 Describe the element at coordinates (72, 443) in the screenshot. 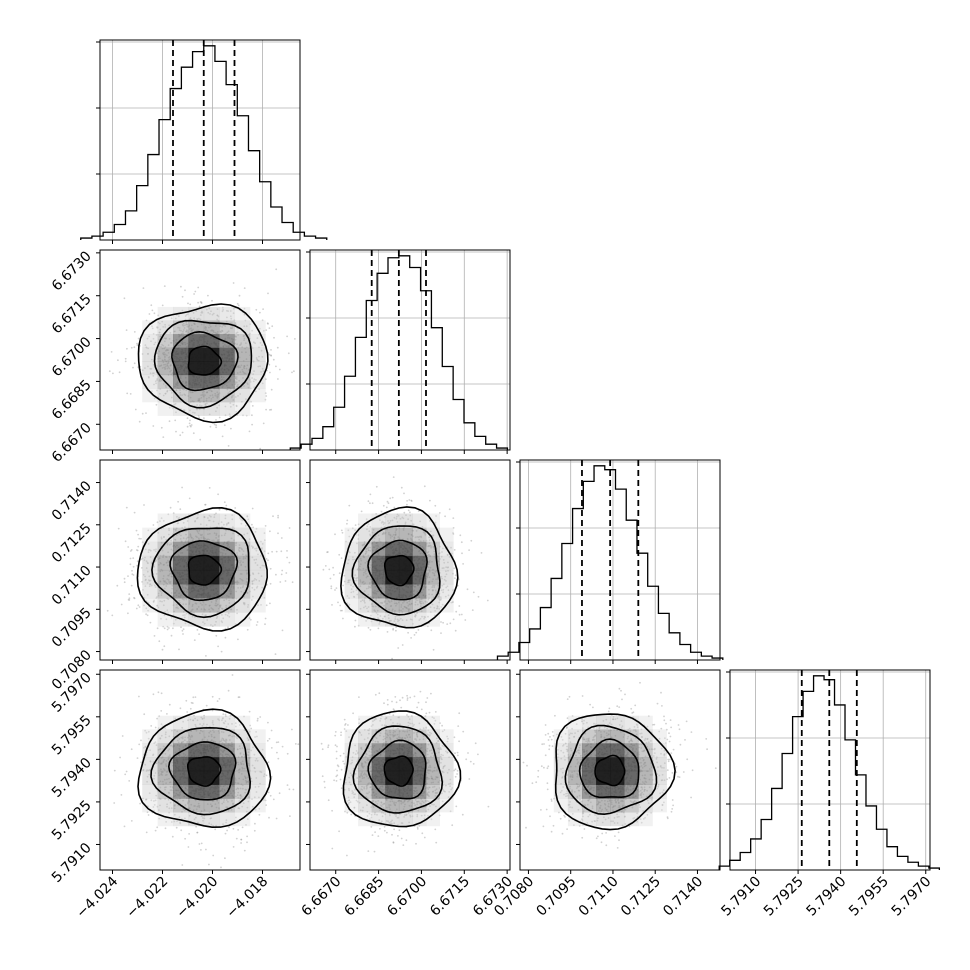

I see `ytick-label-1-0: 6.6670` at that location.